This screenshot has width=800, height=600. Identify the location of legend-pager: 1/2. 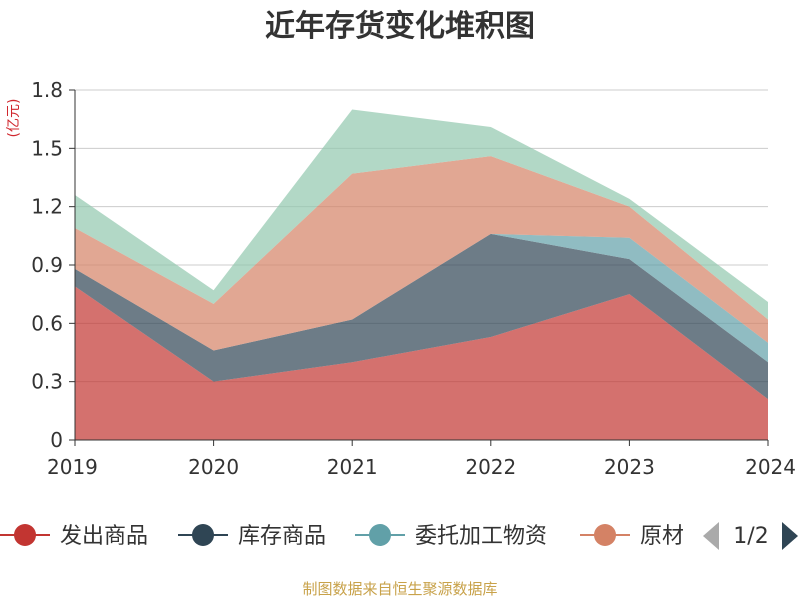
(750, 536).